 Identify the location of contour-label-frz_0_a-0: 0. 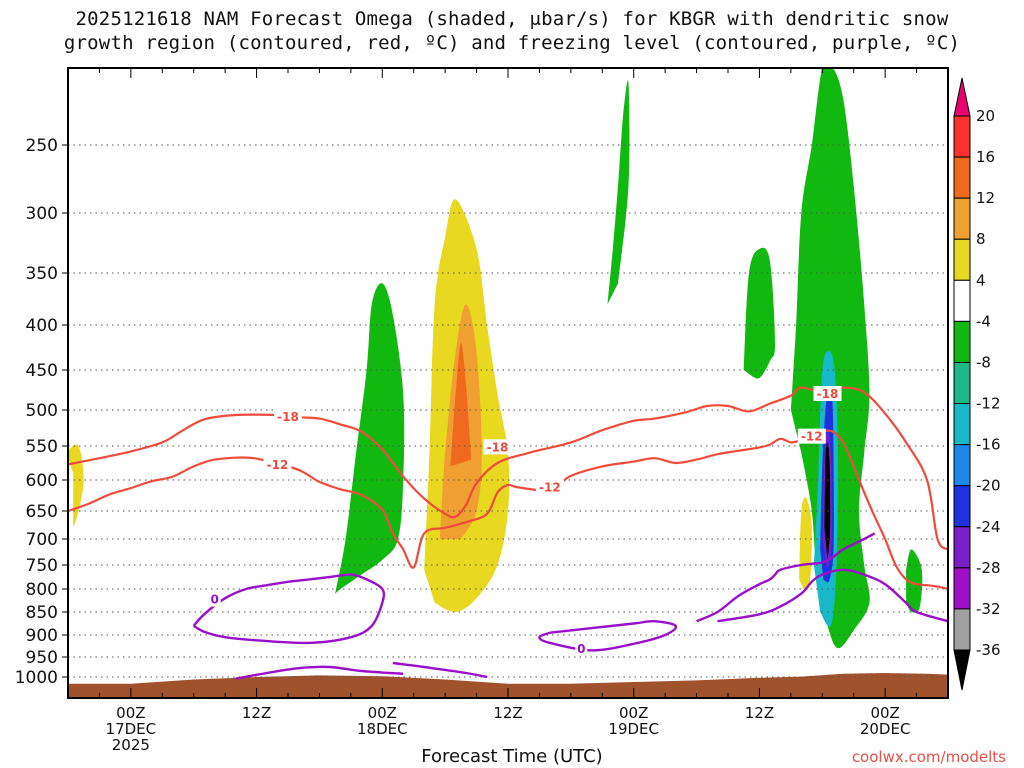
(214, 600).